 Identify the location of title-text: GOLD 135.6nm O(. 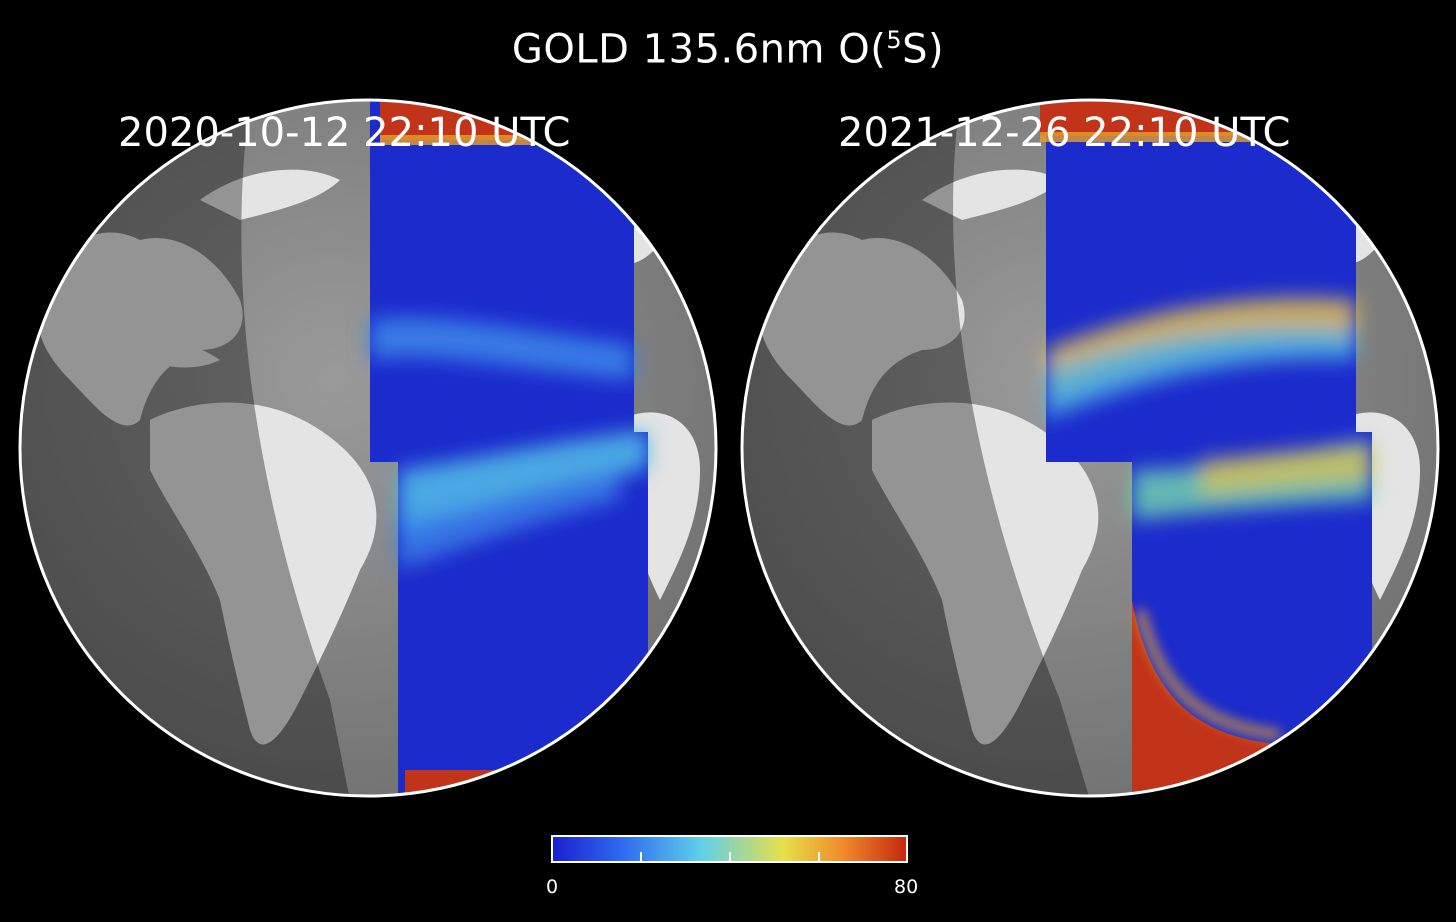
(699, 49).